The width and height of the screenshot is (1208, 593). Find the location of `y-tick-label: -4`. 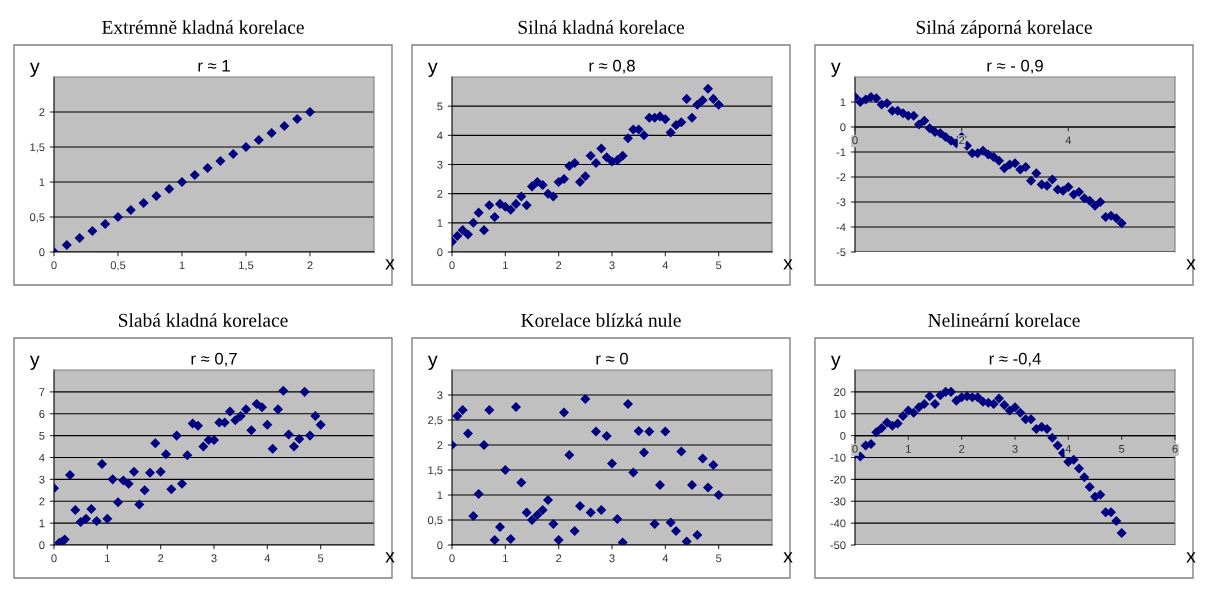

y-tick-label: -4 is located at coordinates (841, 227).